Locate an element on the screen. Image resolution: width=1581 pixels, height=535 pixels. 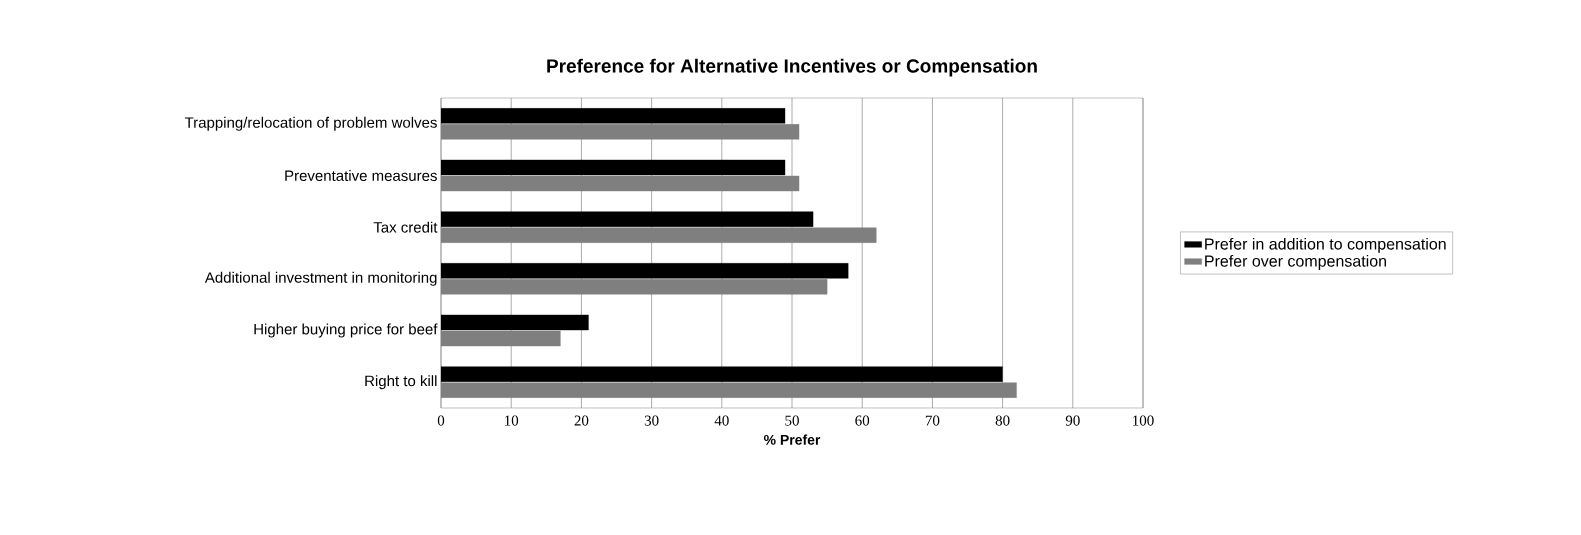
x-tick-label: 60 is located at coordinates (862, 420).